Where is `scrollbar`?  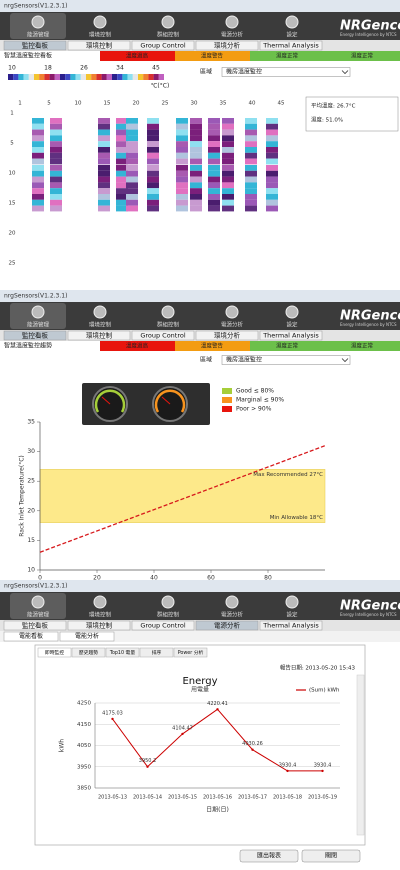
scrollbar is located at coordinates (360, 755).